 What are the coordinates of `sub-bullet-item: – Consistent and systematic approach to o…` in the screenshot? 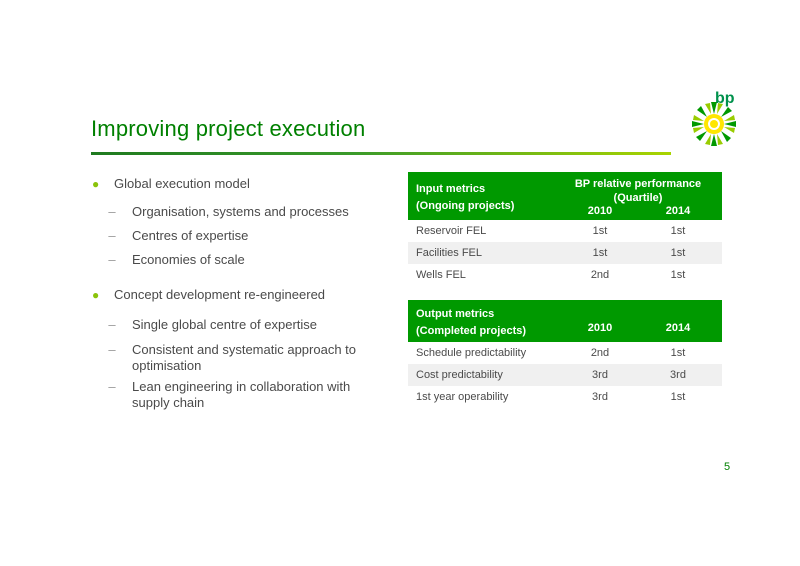 It's located at (232, 357).